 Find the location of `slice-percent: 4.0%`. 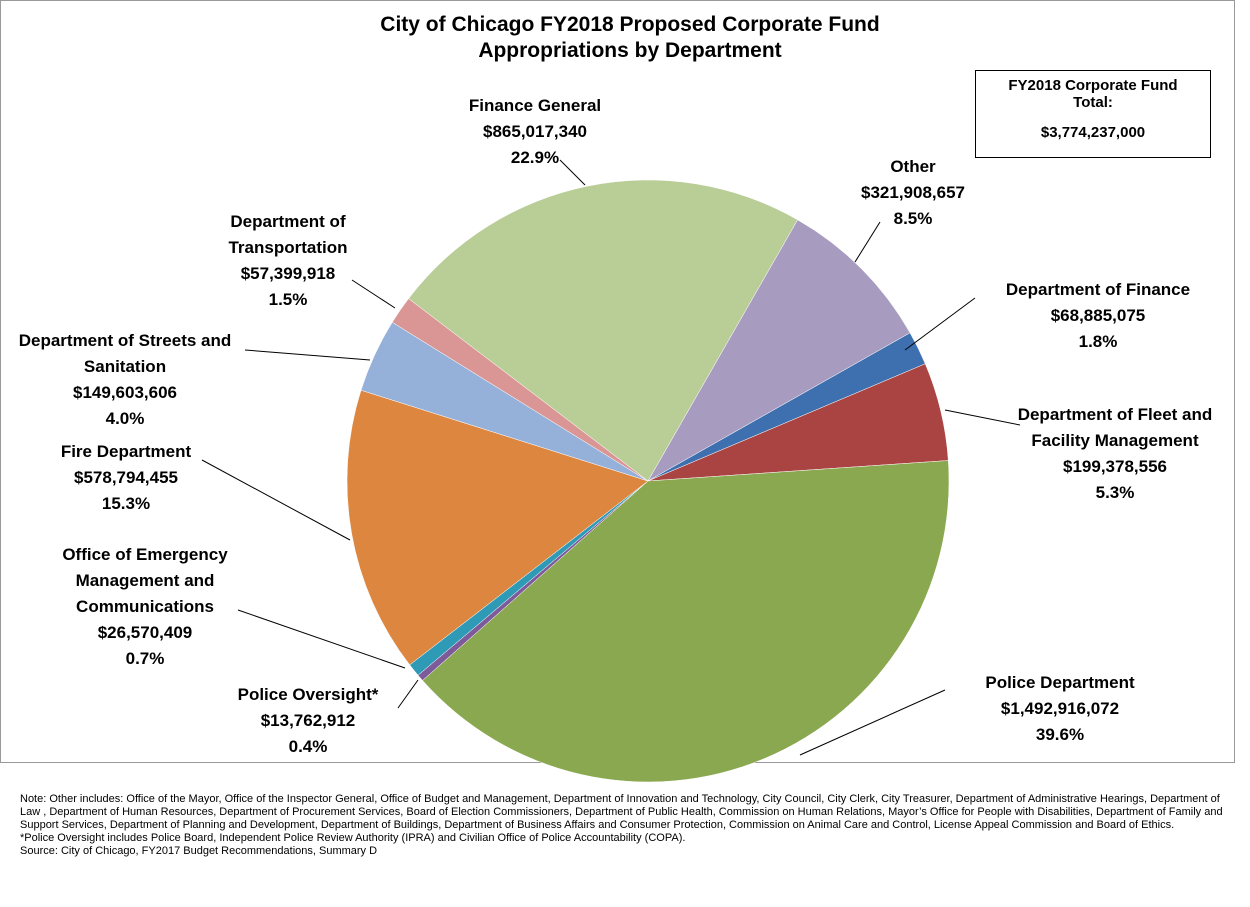

slice-percent: 4.0% is located at coordinates (125, 418).